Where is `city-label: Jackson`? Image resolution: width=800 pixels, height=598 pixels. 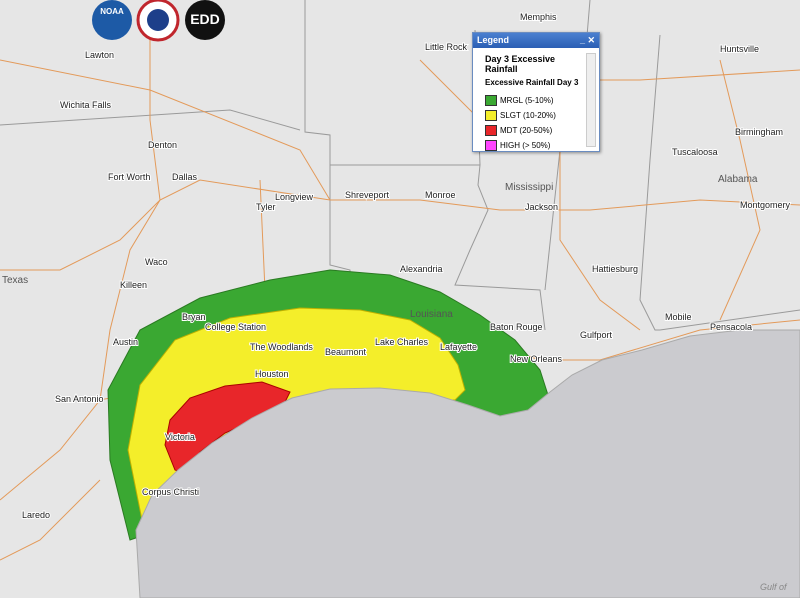
city-label: Jackson is located at coordinates (541, 207).